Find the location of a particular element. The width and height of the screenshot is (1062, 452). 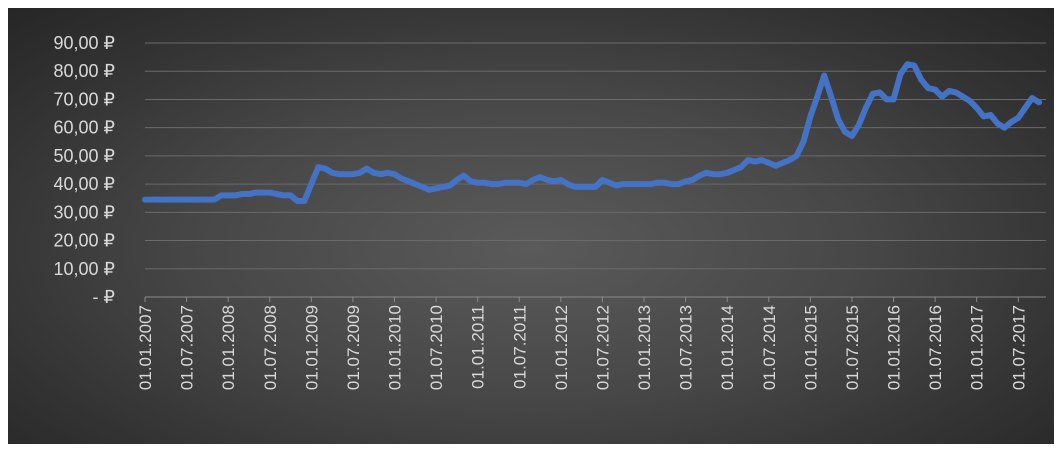

x-tick-label: 01.01.2014 is located at coordinates (727, 347).